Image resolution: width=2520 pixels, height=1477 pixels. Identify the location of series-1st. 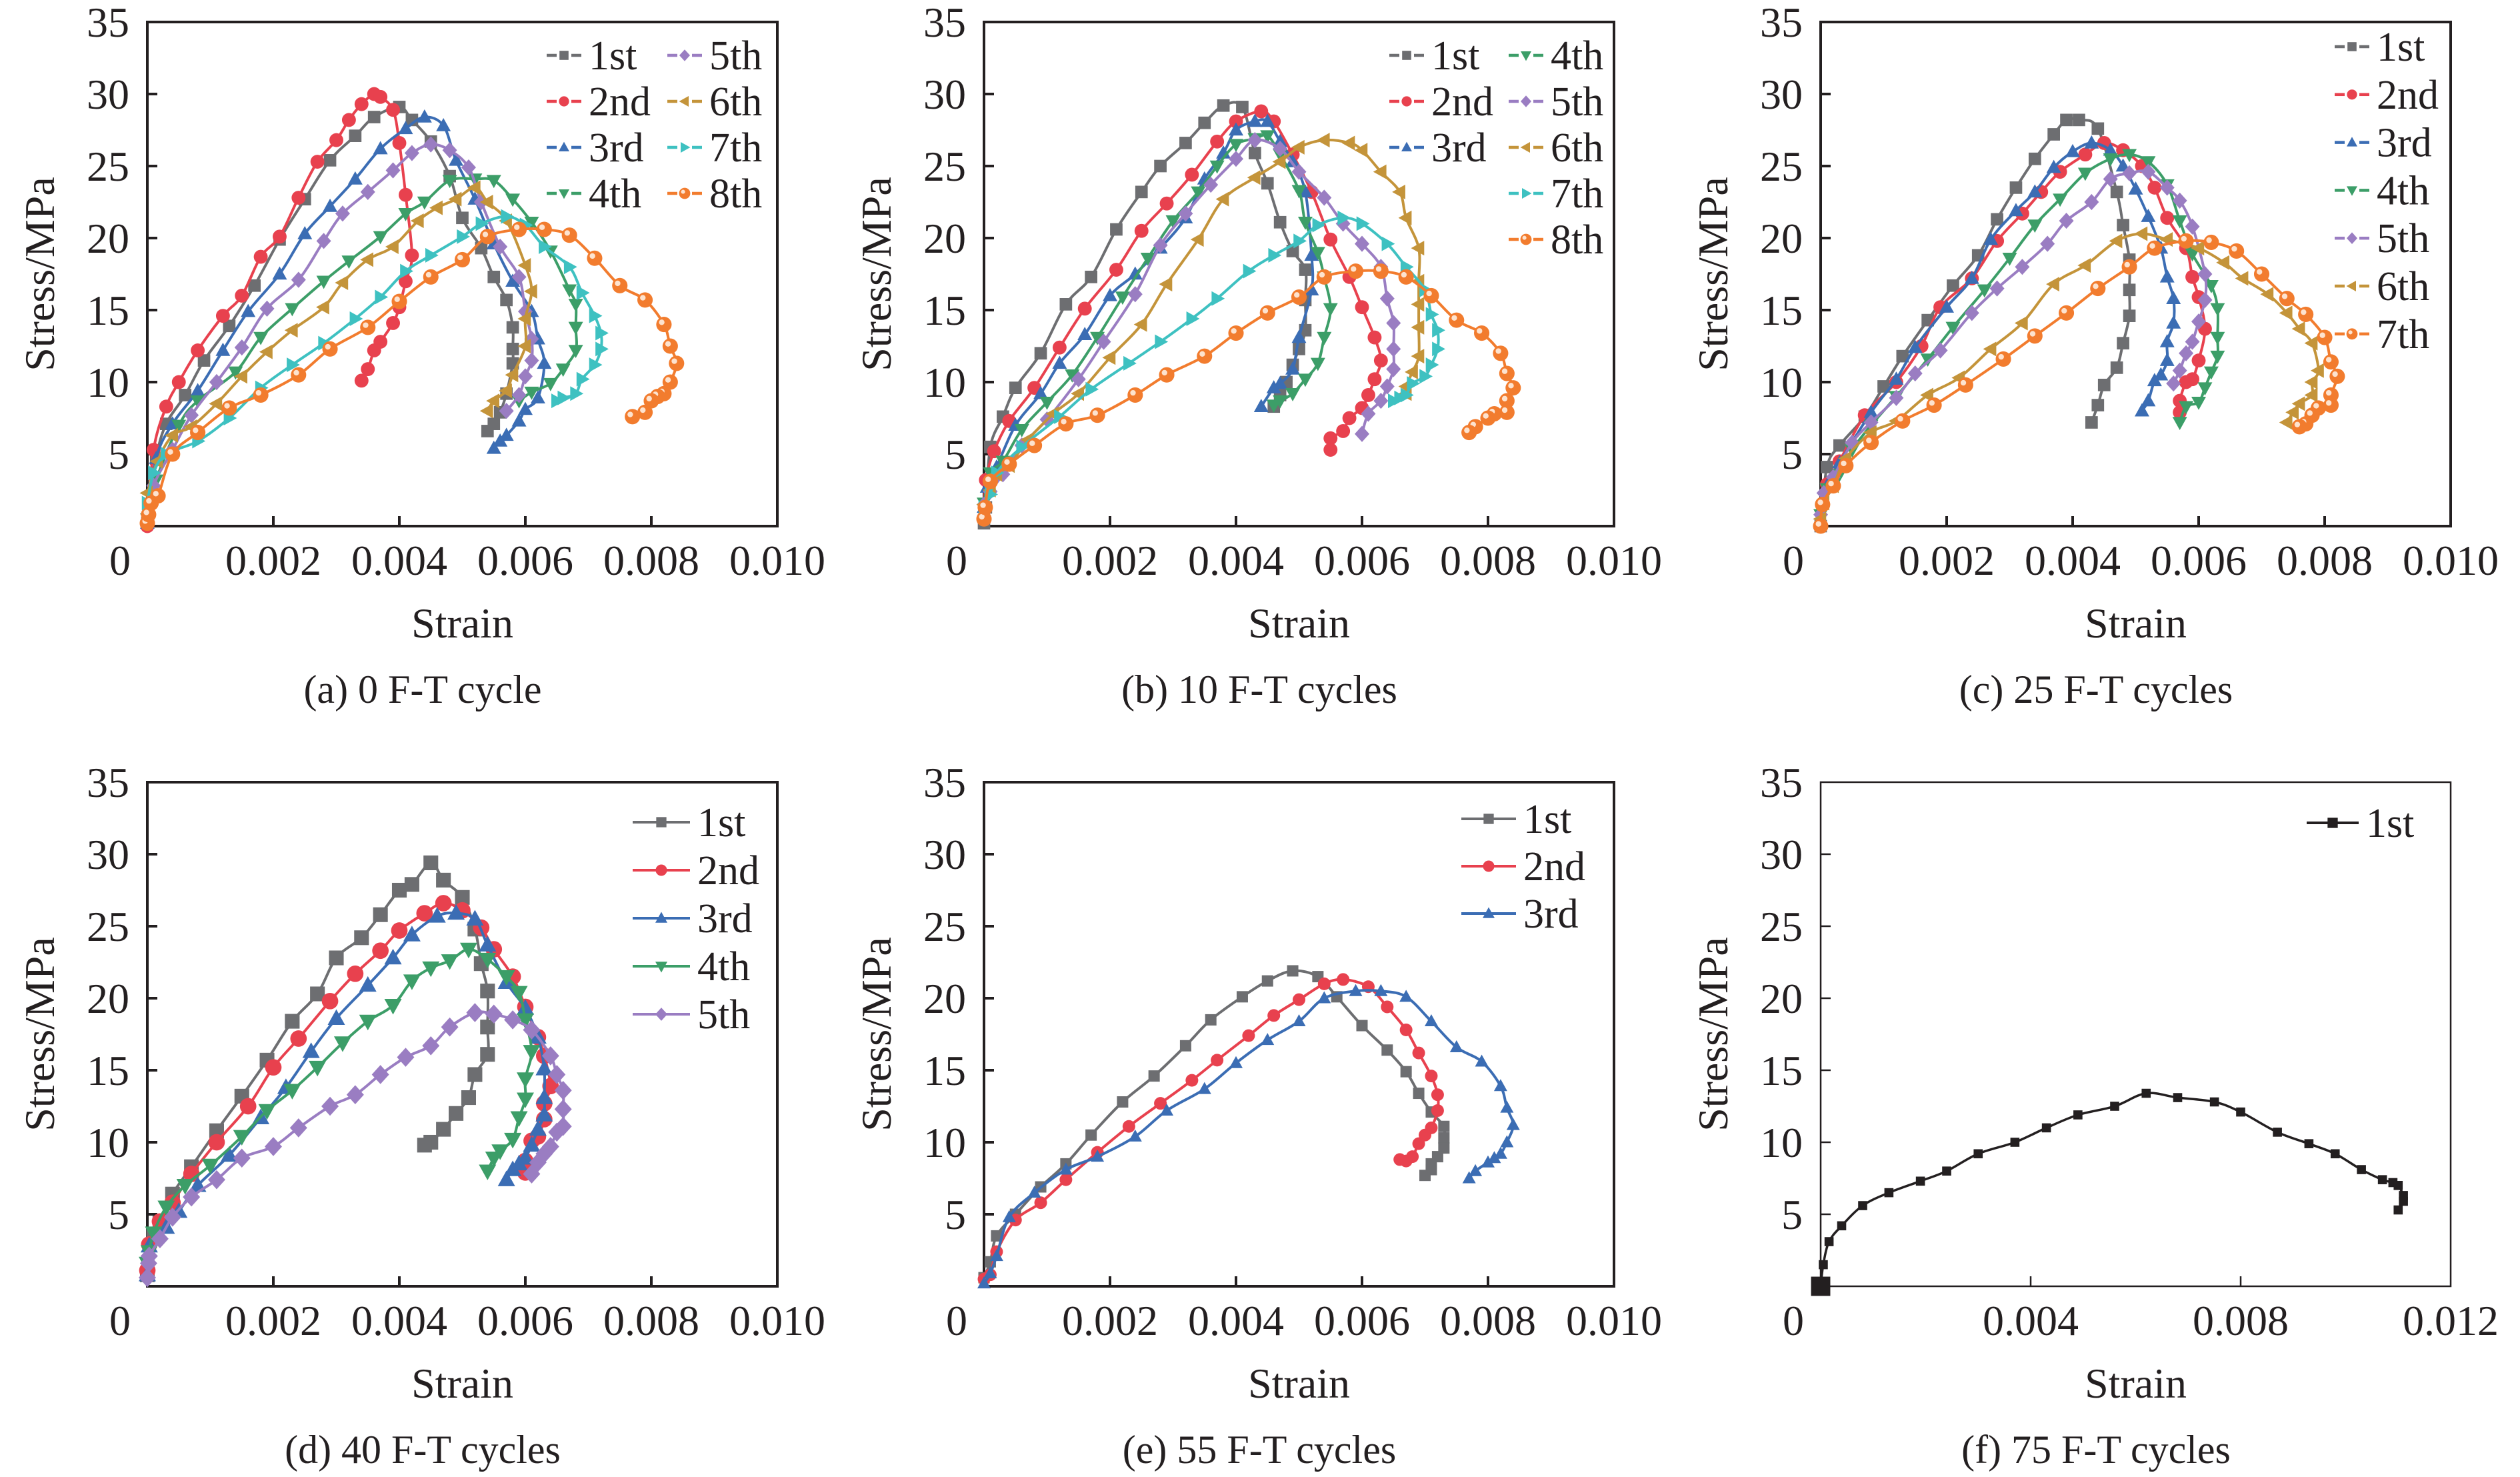
(1975, 323).